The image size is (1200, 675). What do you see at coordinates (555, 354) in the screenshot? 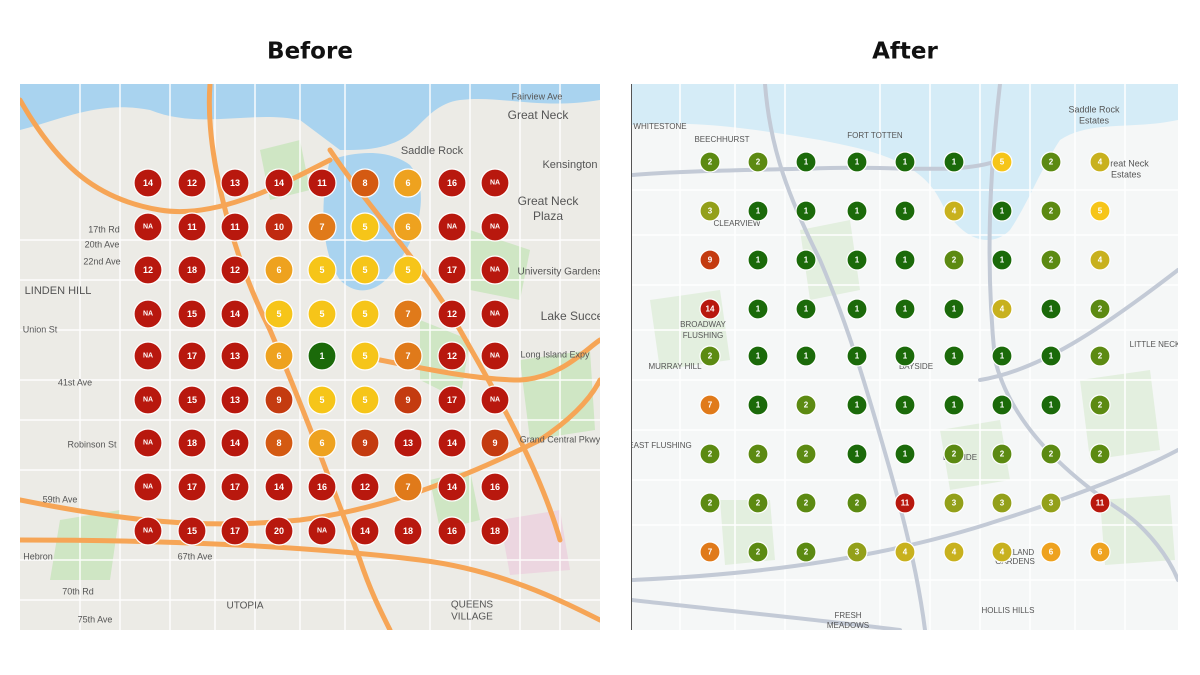
I see `map-label: Long Island Expy` at bounding box center [555, 354].